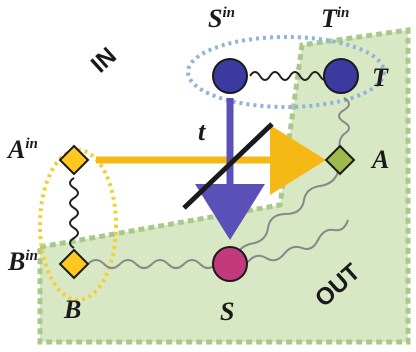 This screenshot has height=352, width=416. Describe the element at coordinates (230, 264) in the screenshot. I see `node-s` at that location.